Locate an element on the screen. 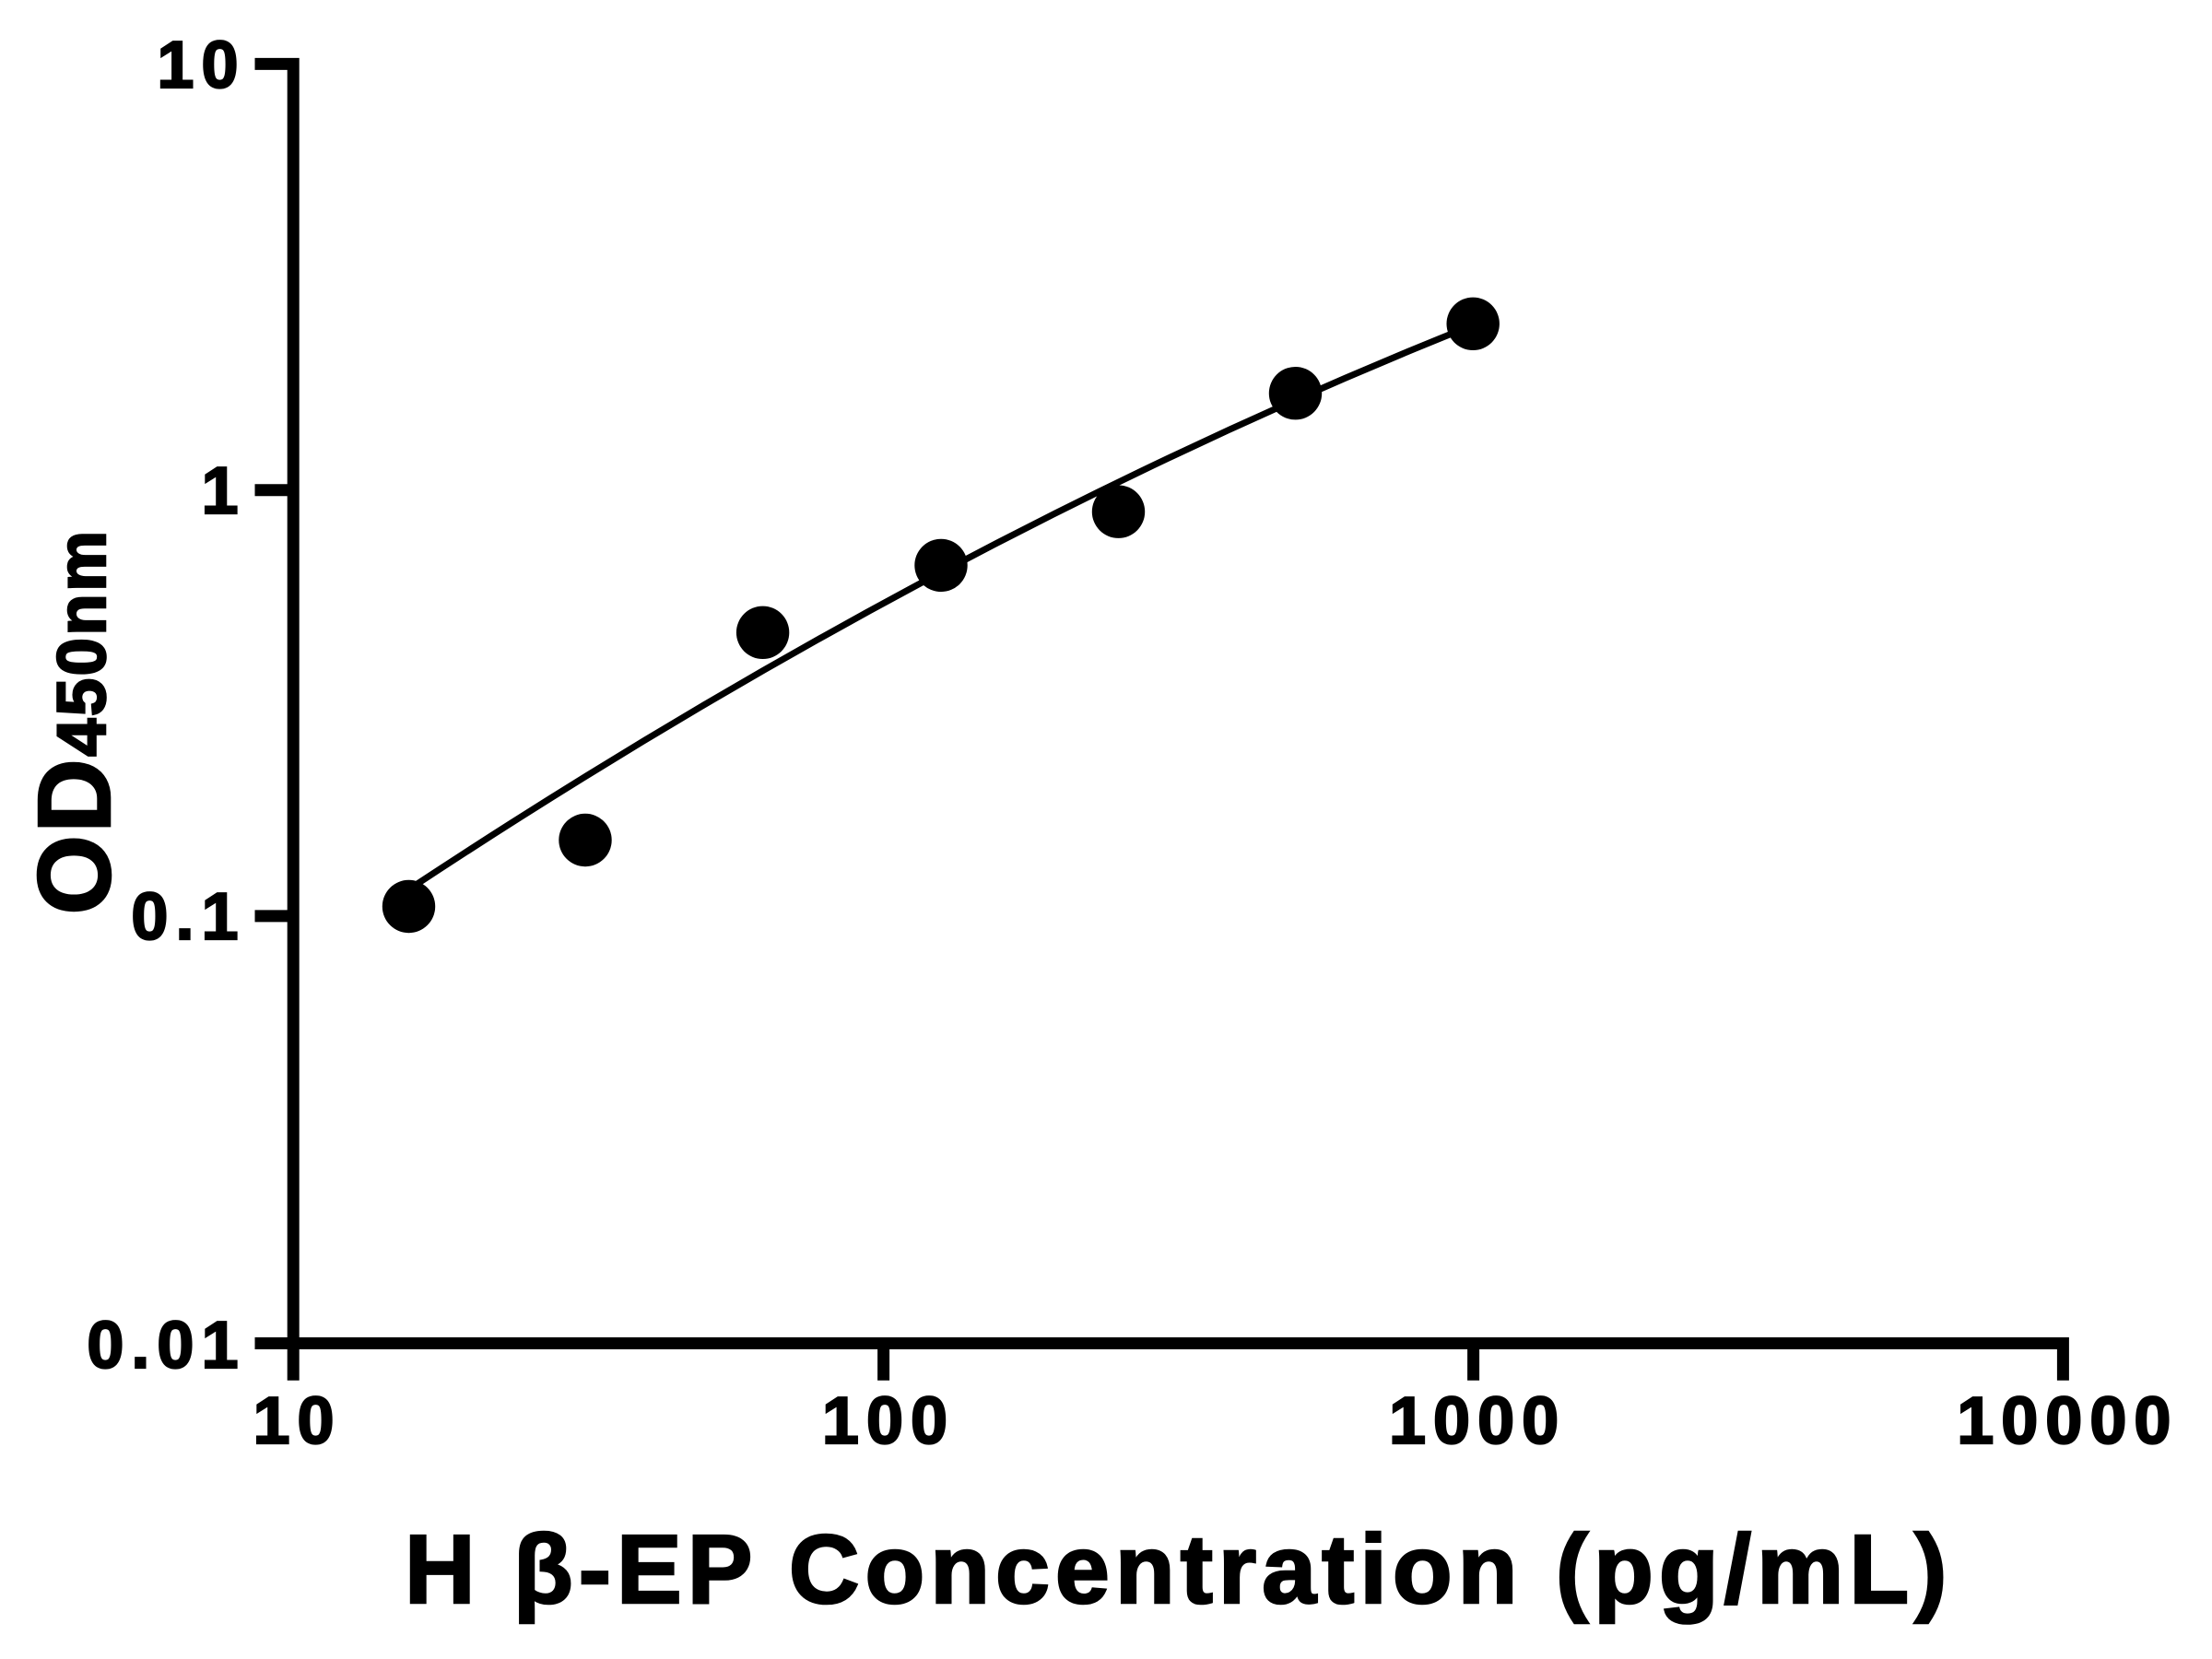 The height and width of the screenshot is (1659, 2212). svg-text: 0.1 is located at coordinates (188, 917).